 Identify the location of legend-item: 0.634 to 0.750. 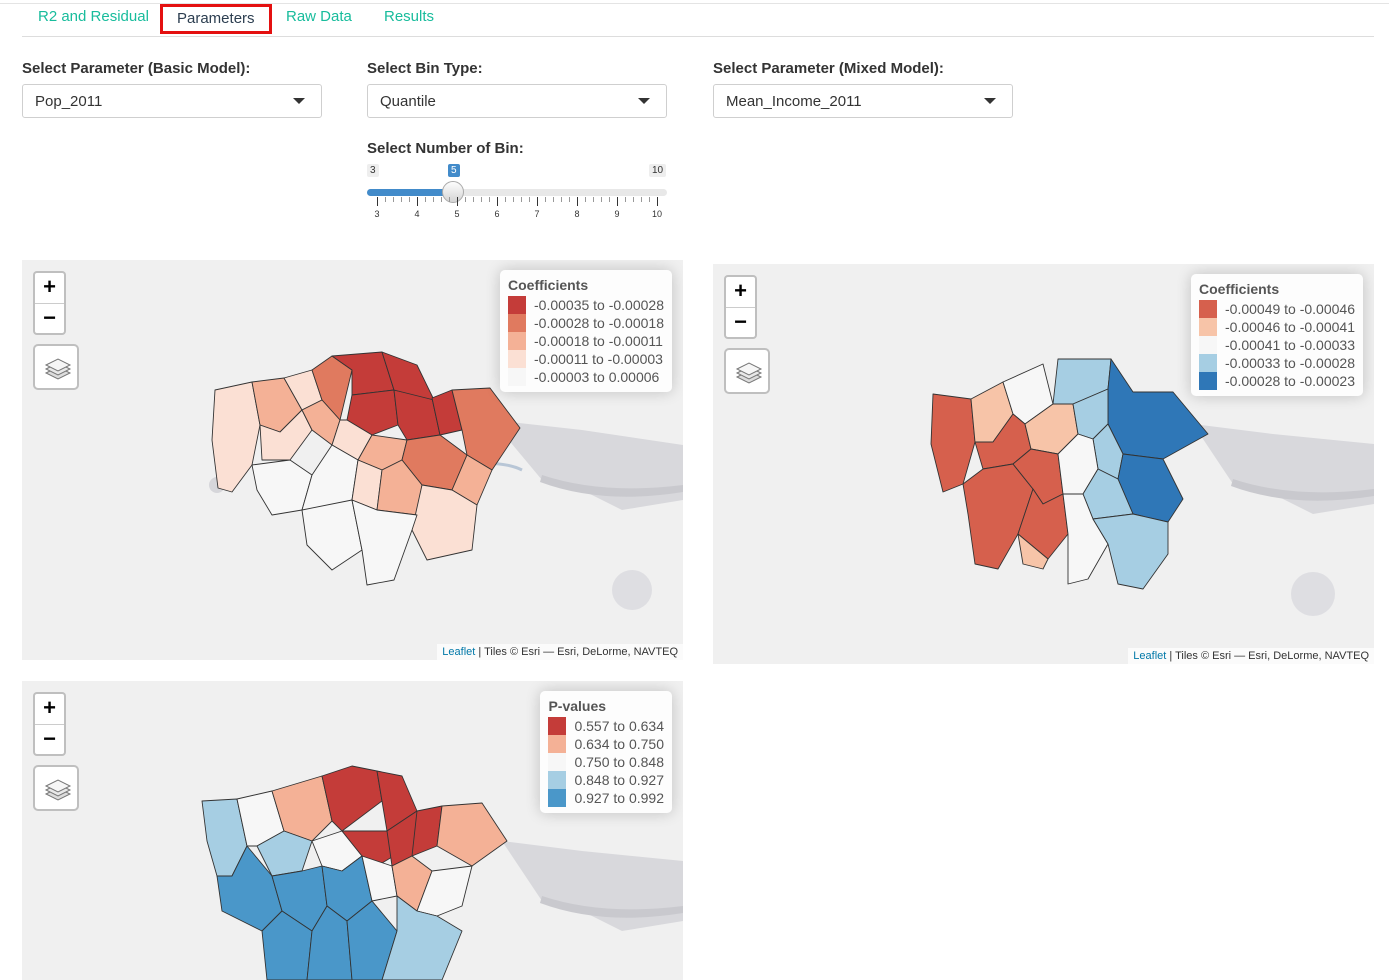
(606, 744).